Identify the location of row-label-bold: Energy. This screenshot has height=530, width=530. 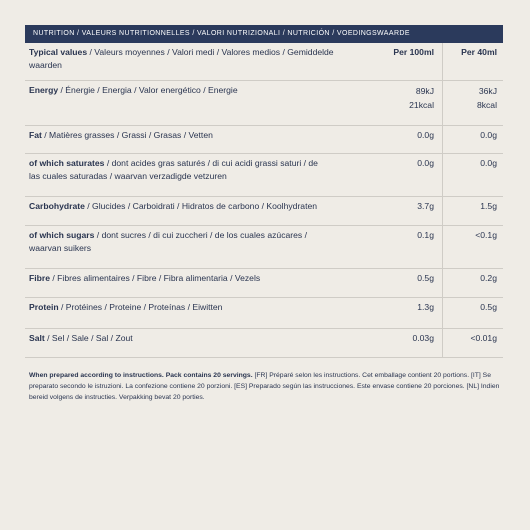
(44, 90).